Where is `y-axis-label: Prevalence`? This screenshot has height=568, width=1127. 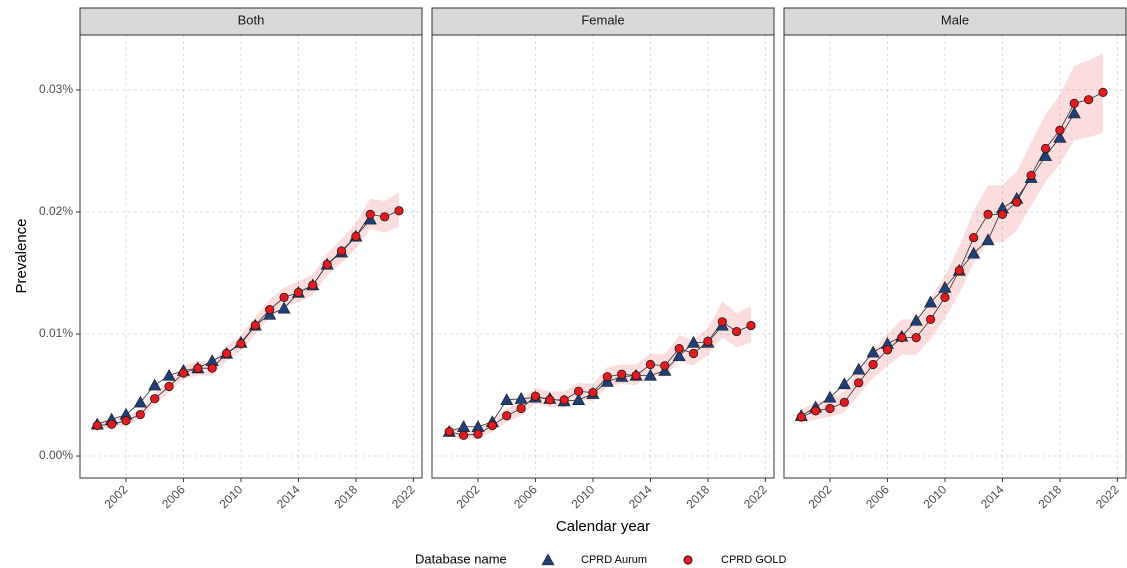 y-axis-label: Prevalence is located at coordinates (21, 255).